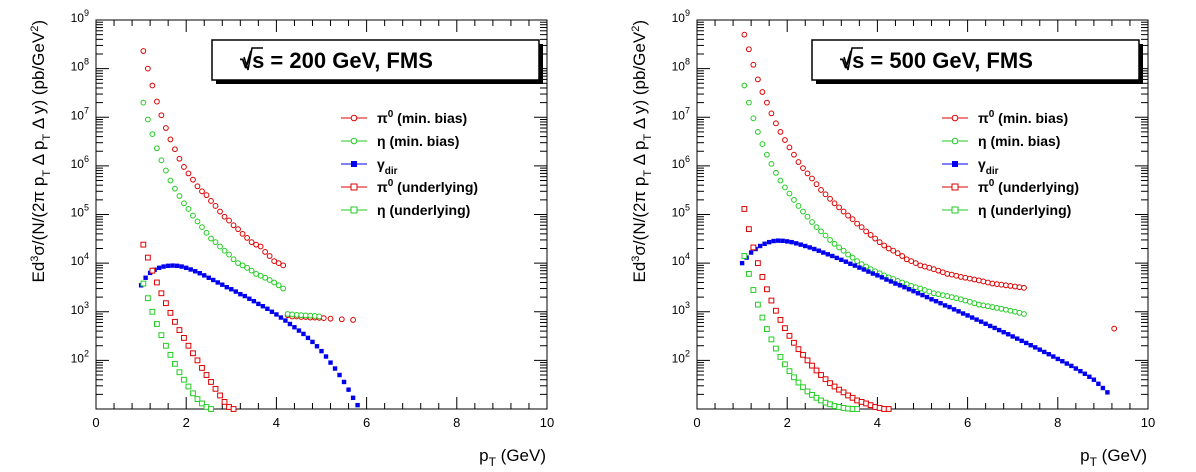 Image resolution: width=1196 pixels, height=472 pixels. What do you see at coordinates (1019, 141) in the screenshot?
I see `legend-label: η (min. bias)` at bounding box center [1019, 141].